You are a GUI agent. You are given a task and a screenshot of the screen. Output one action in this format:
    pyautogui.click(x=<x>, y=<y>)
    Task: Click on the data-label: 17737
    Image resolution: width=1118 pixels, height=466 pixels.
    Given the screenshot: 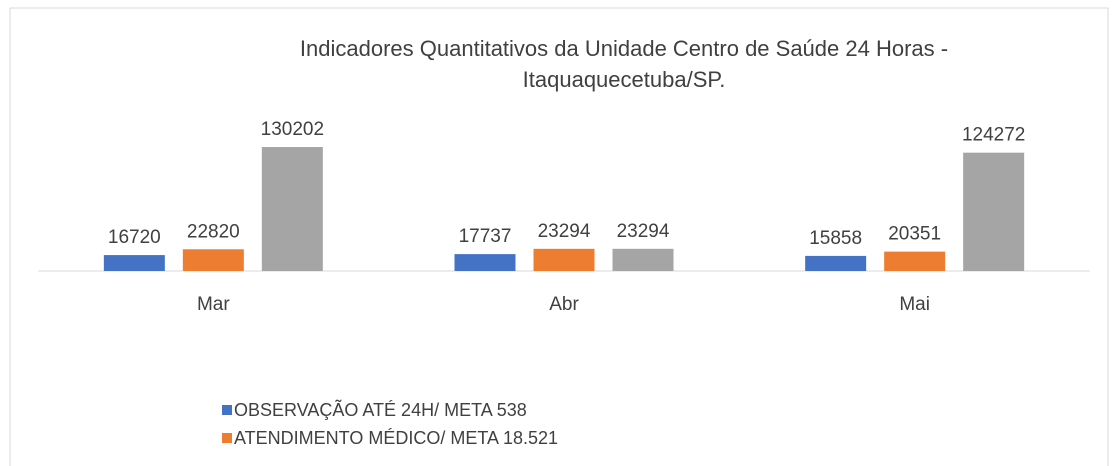 What is the action you would take?
    pyautogui.click(x=485, y=236)
    